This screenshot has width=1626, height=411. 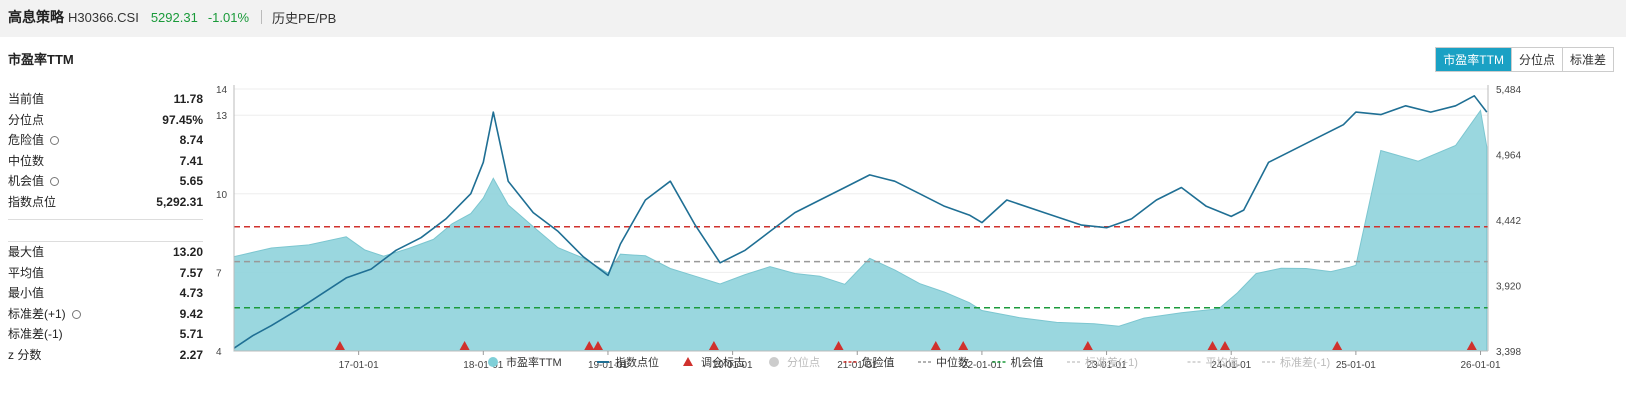 What do you see at coordinates (35, 334) in the screenshot?
I see `stat-label: 标准差(-1)` at bounding box center [35, 334].